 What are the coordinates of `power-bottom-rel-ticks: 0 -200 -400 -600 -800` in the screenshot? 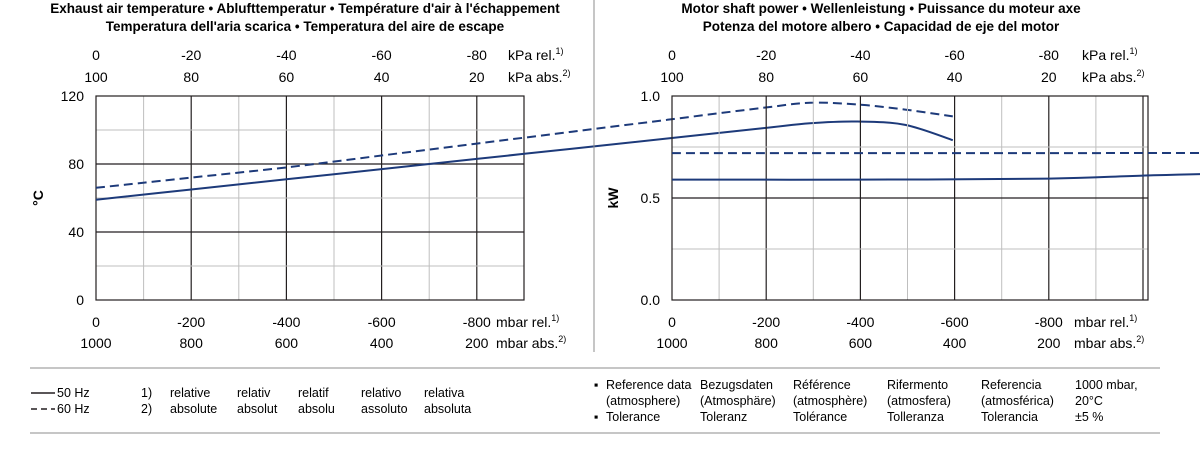 It's located at (865, 322).